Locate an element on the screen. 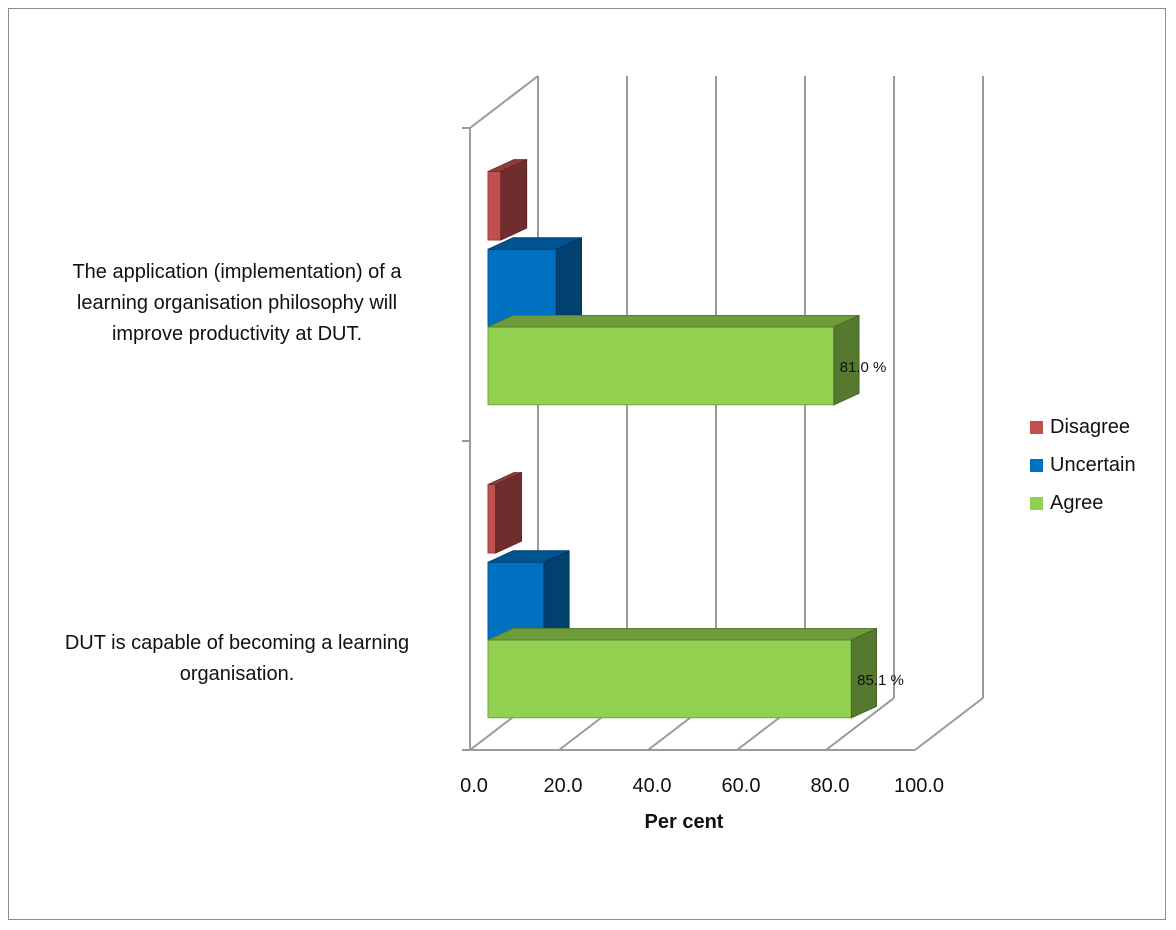 This screenshot has height=930, width=1176. data-label-agree: 85.1 % is located at coordinates (880, 680).